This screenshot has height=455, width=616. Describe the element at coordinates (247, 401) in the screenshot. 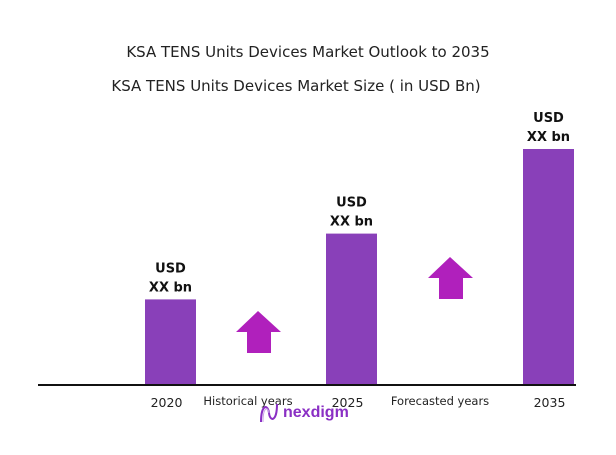

I see `annotation-historical: Historical years` at that location.